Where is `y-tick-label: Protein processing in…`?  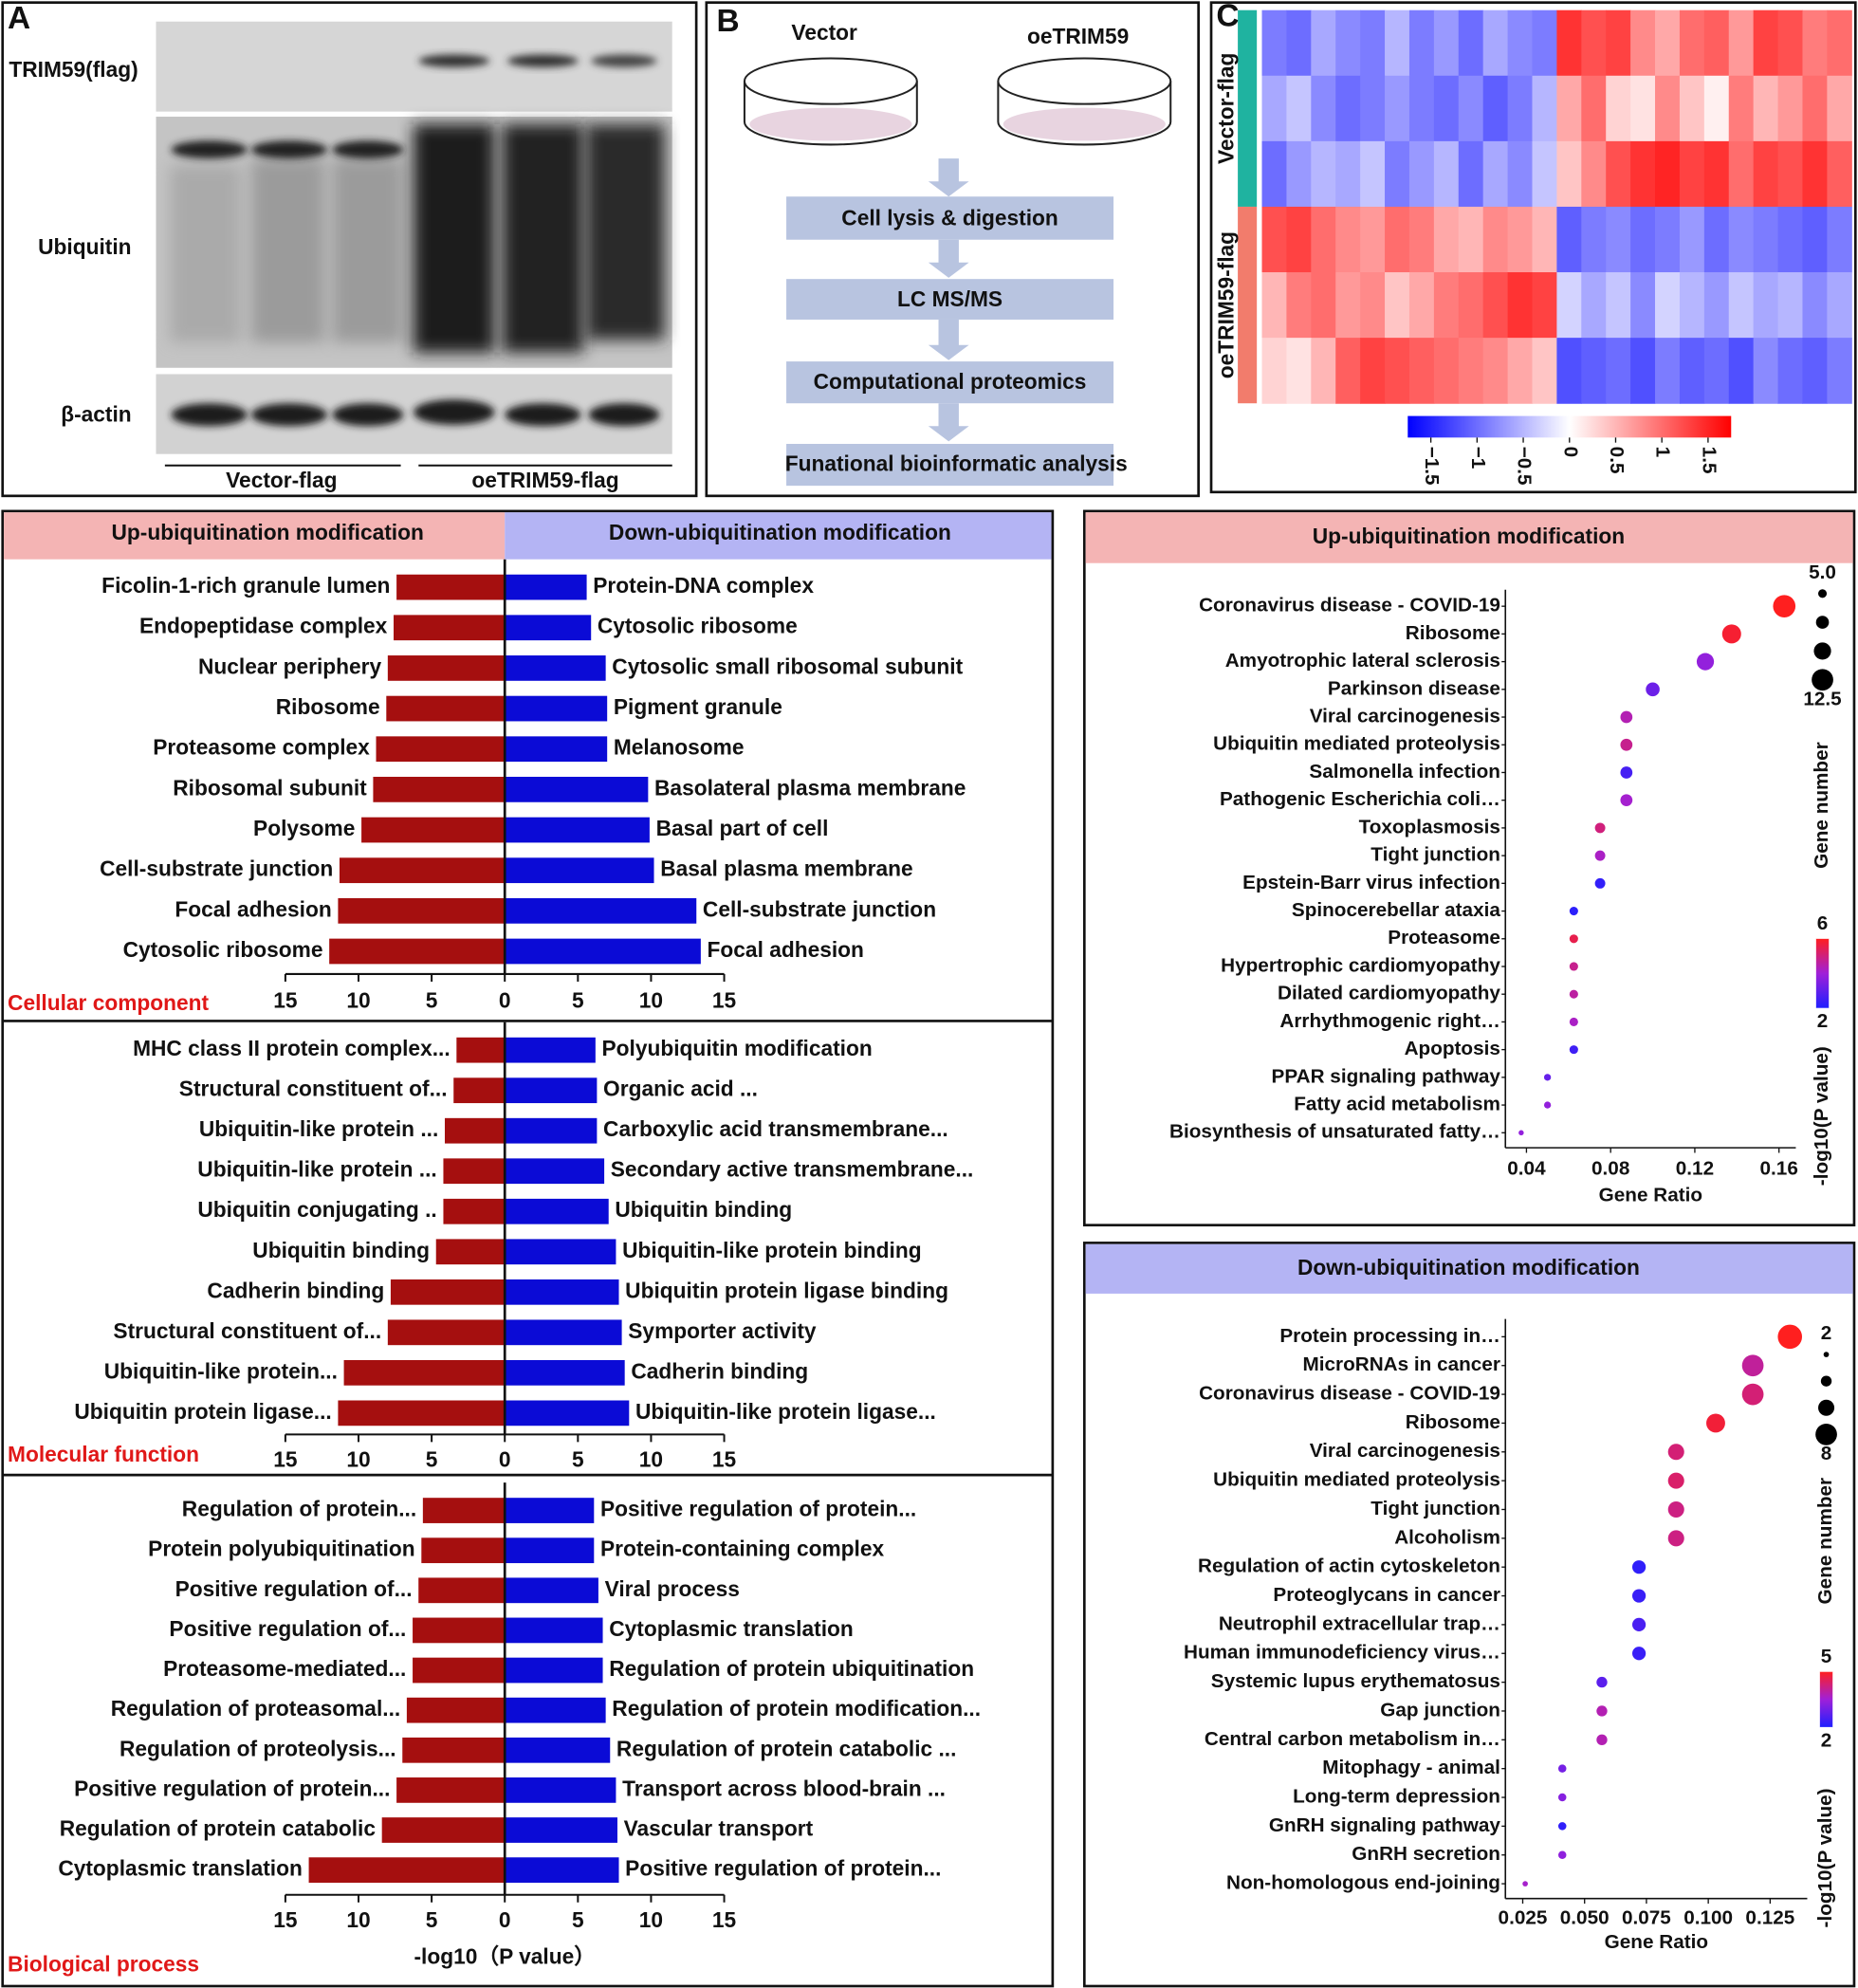 y-tick-label: Protein processing in… is located at coordinates (1389, 1336).